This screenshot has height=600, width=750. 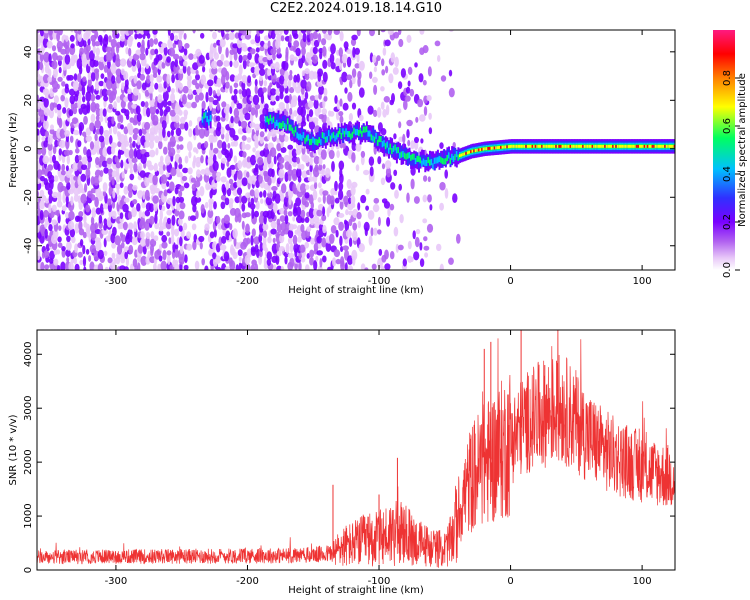 I want to click on spectrogram-ridge, so click(x=438, y=140).